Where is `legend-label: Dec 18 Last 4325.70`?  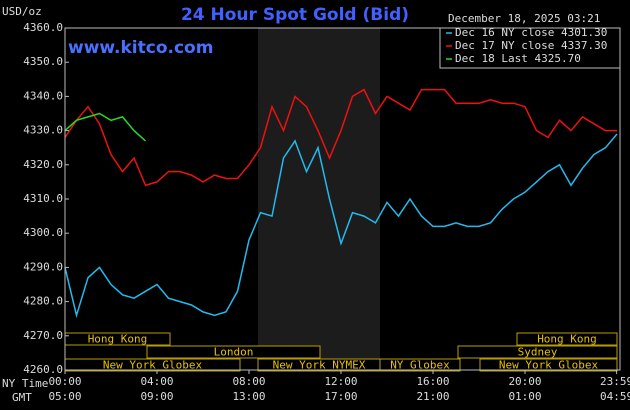 legend-label: Dec 18 Last 4325.70 is located at coordinates (518, 58).